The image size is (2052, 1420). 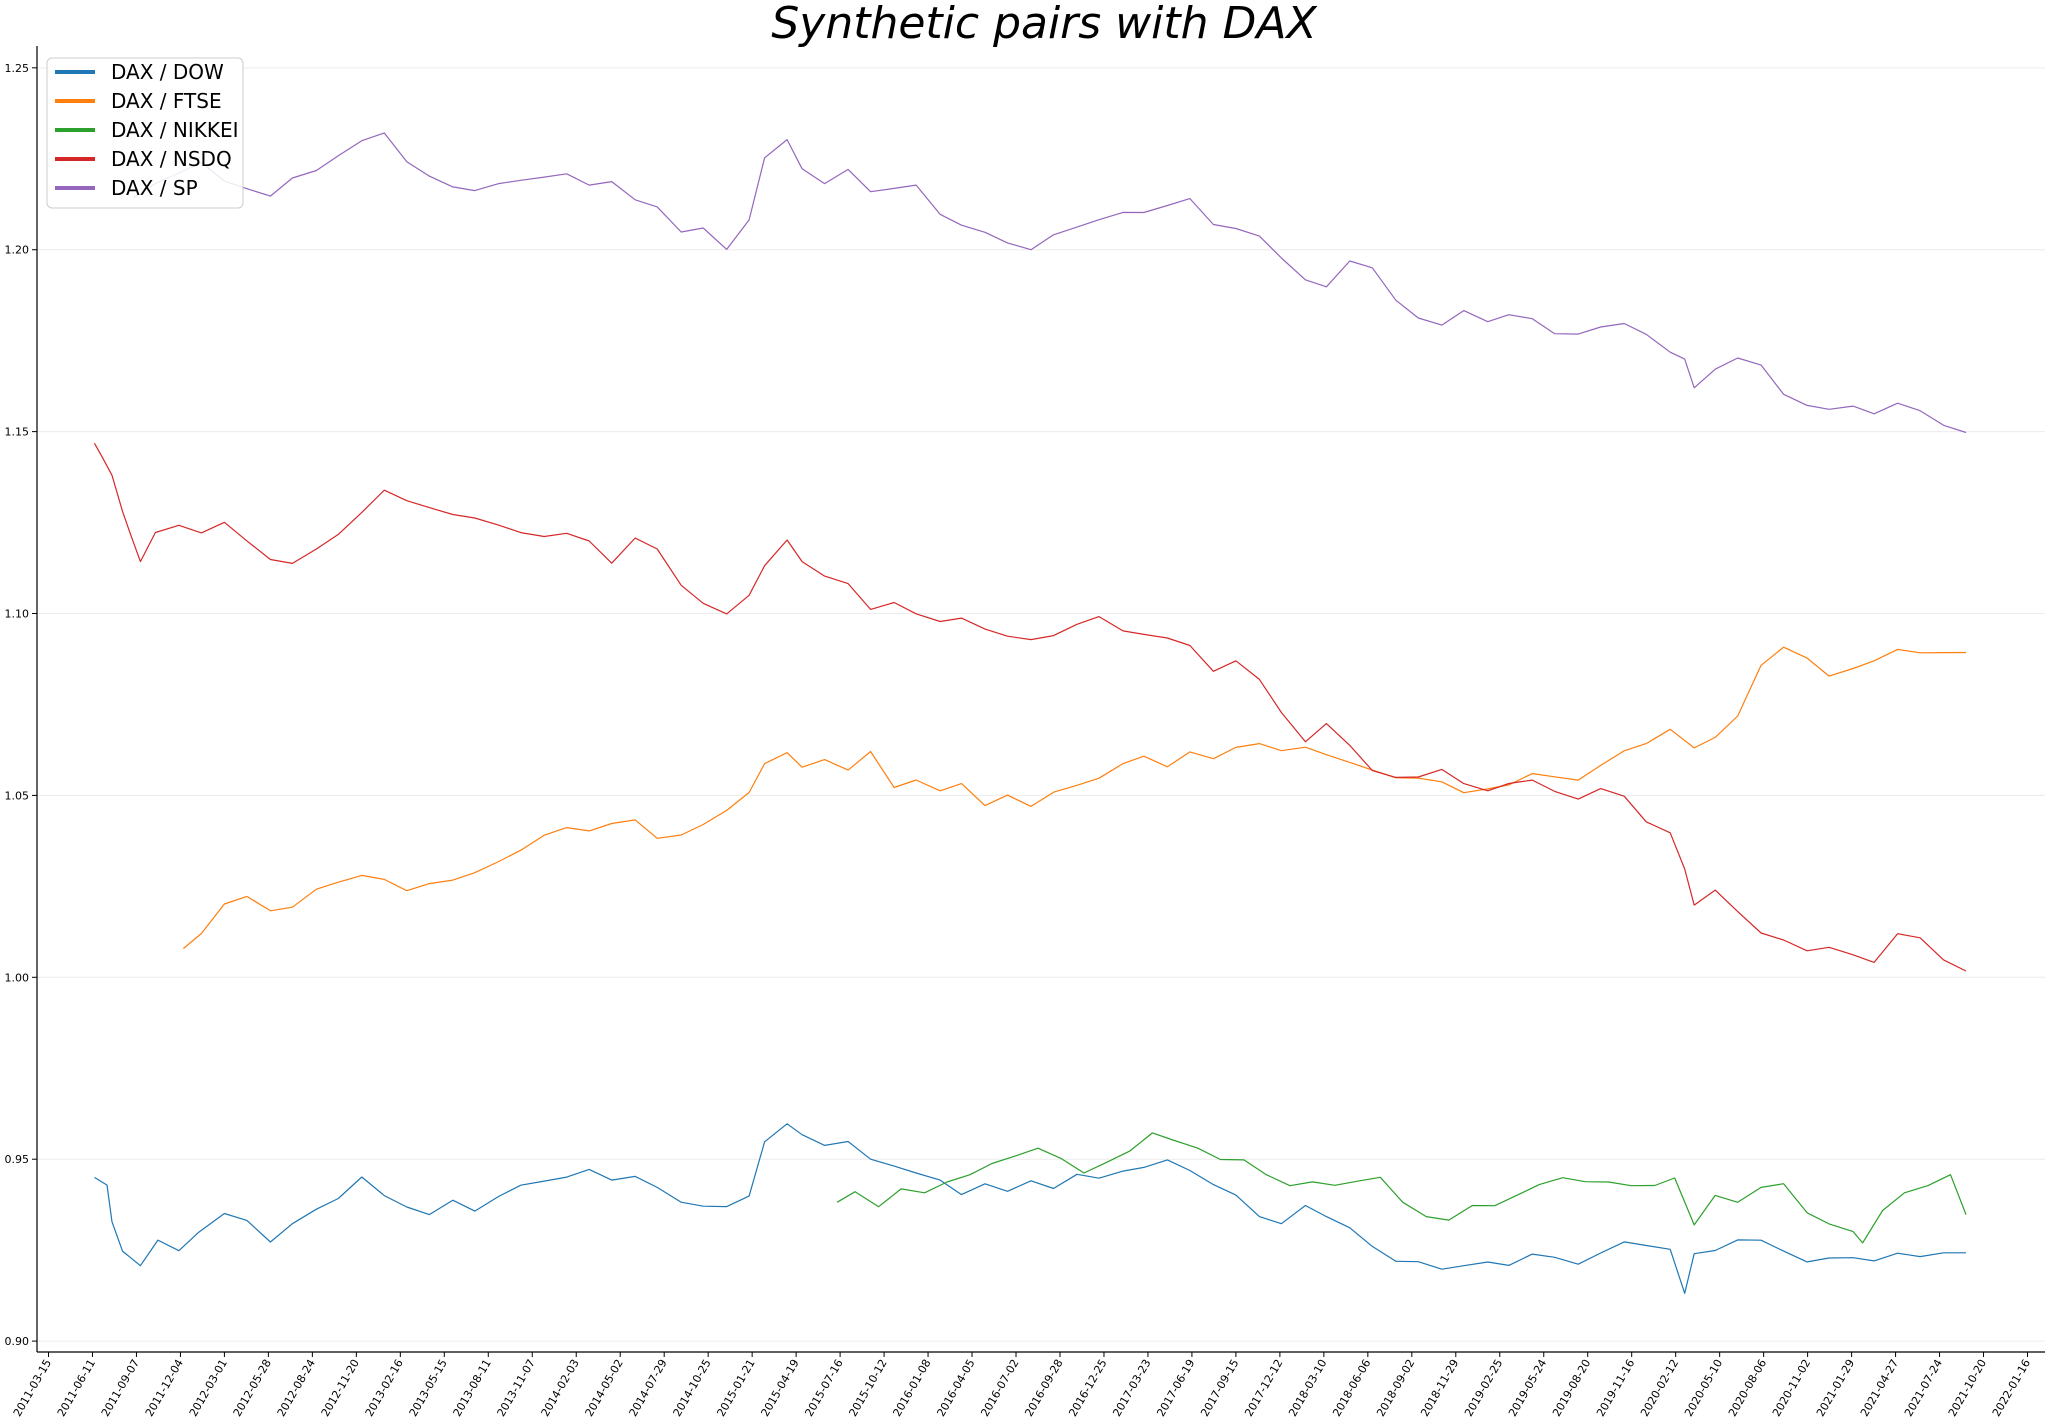 What do you see at coordinates (911, 1388) in the screenshot?
I see `x-tick-label-20: 2016-01-08` at bounding box center [911, 1388].